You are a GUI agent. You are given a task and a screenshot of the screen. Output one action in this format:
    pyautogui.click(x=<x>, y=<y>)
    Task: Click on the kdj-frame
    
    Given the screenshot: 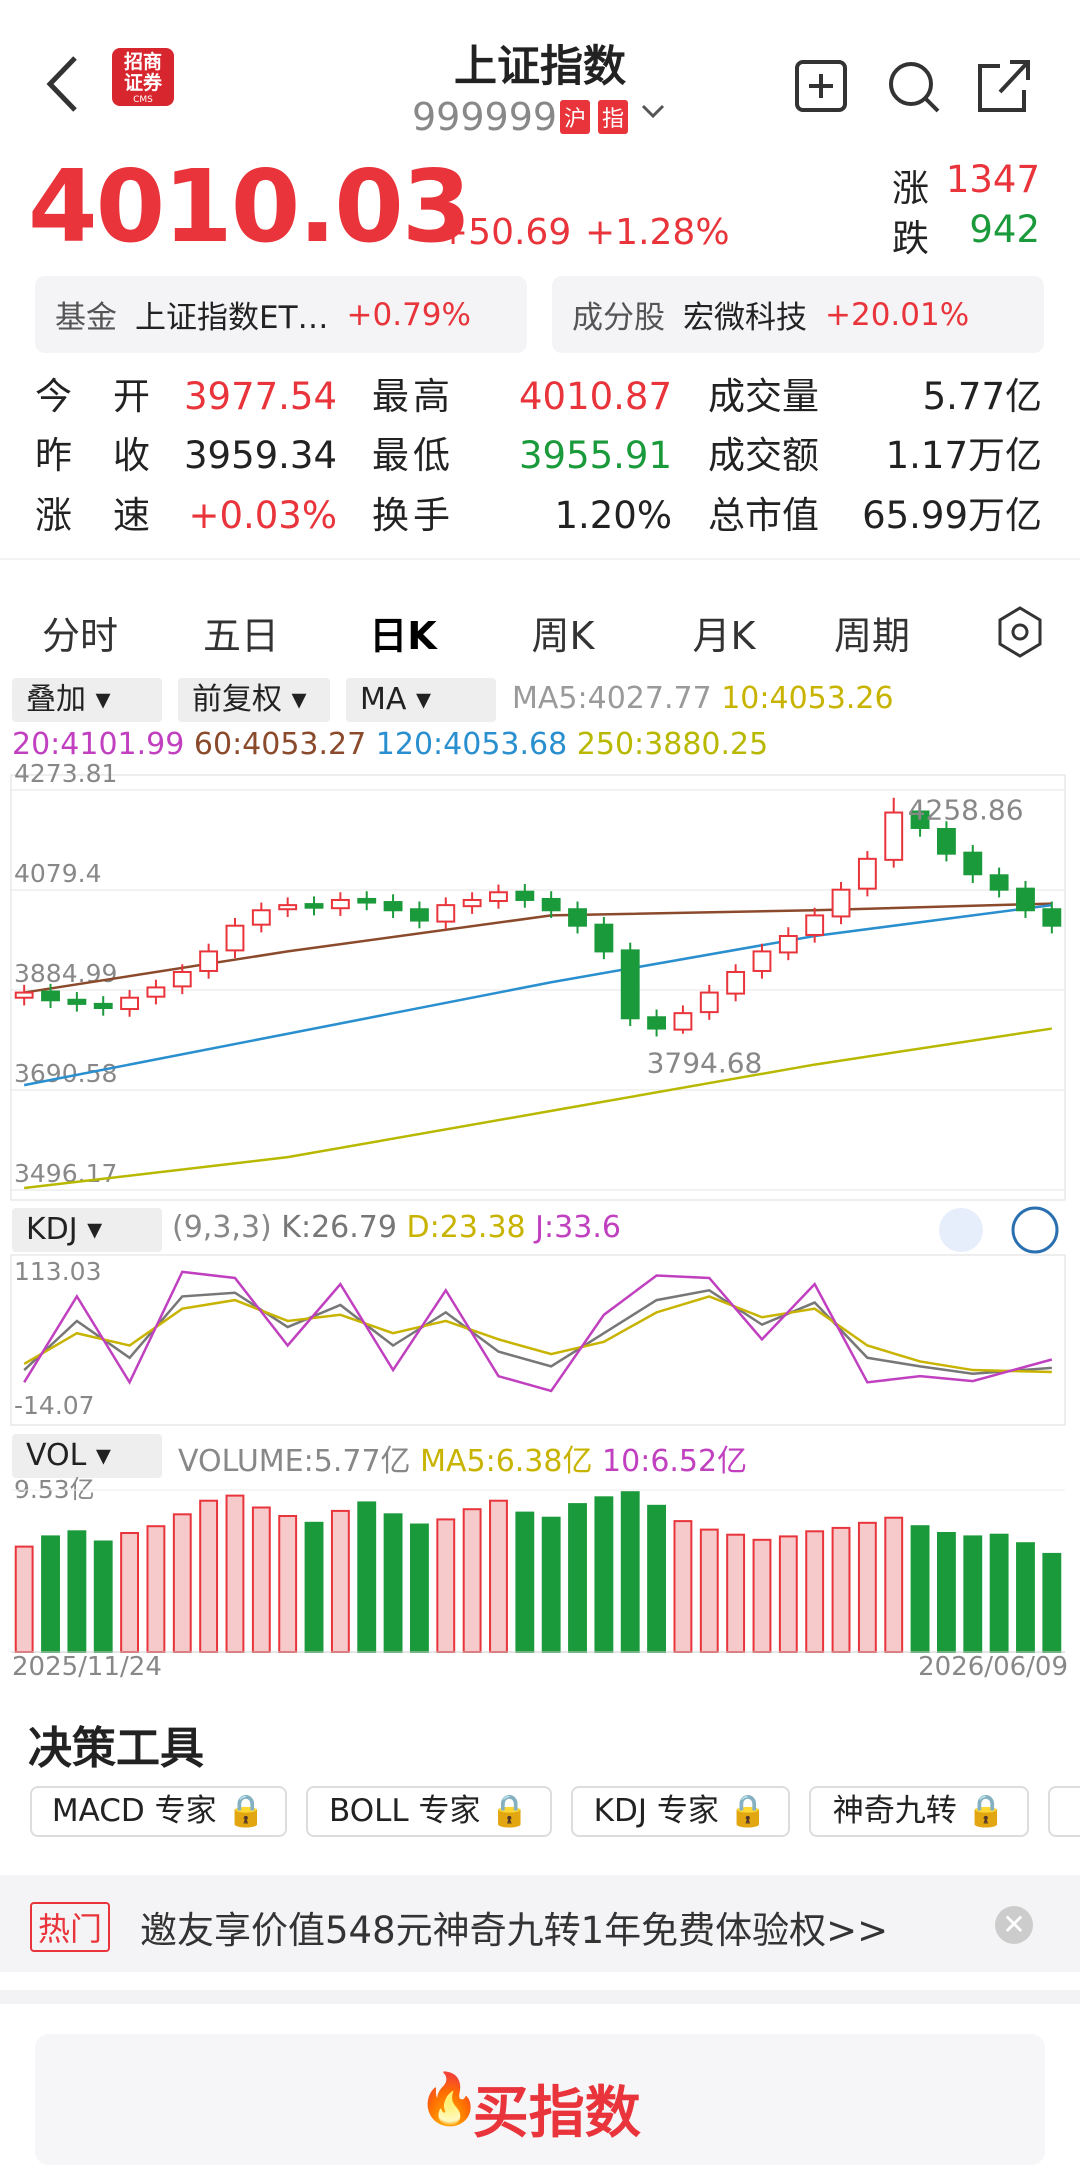 What is the action you would take?
    pyautogui.click(x=538, y=1340)
    